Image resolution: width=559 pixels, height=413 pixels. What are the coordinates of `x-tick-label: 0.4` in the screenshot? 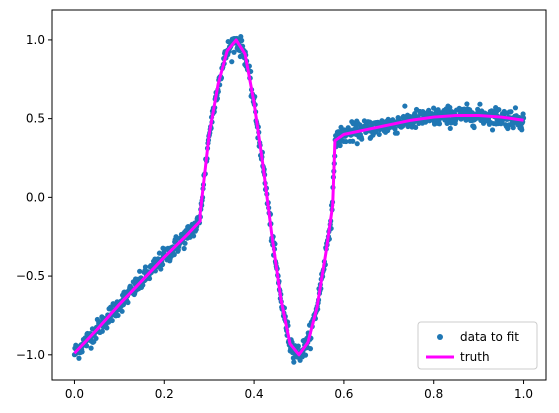 It's located at (254, 394).